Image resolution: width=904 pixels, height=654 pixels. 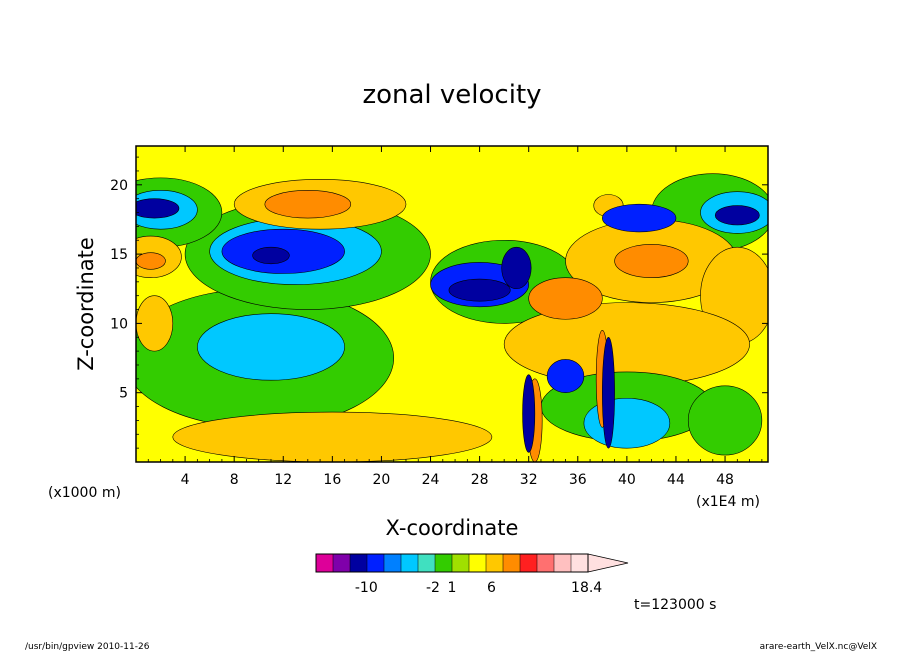 I want to click on colorbar-labels: -10 -2 1 6 18.4, so click(x=478, y=588).